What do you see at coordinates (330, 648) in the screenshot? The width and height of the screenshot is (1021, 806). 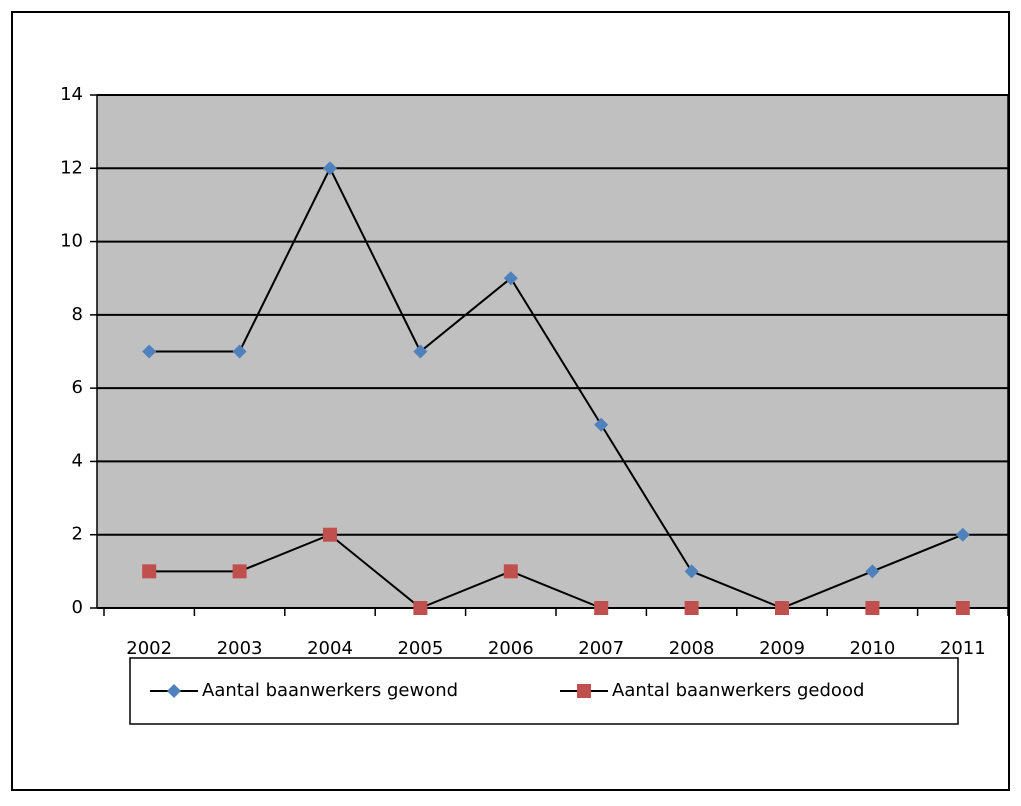 I see `x-tick-label: 2004` at bounding box center [330, 648].